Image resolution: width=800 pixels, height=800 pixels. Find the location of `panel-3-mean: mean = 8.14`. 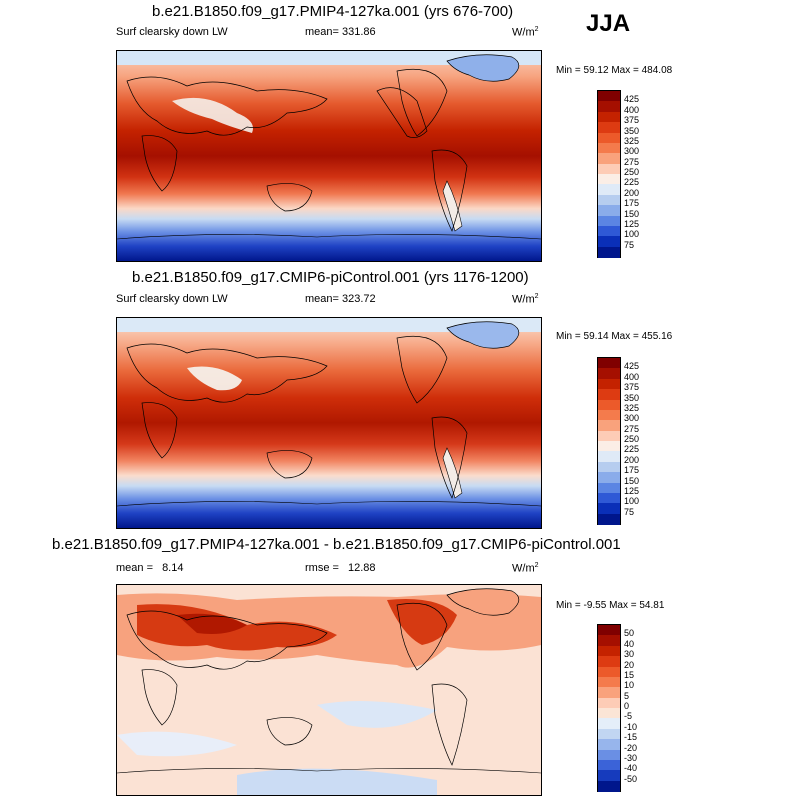

panel-3-mean: mean = 8.14 is located at coordinates (149, 568).